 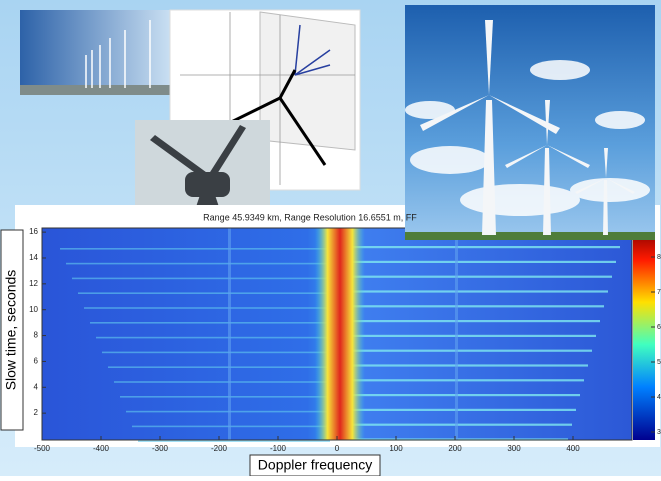 What do you see at coordinates (396, 448) in the screenshot?
I see `x-tick-label: 100` at bounding box center [396, 448].